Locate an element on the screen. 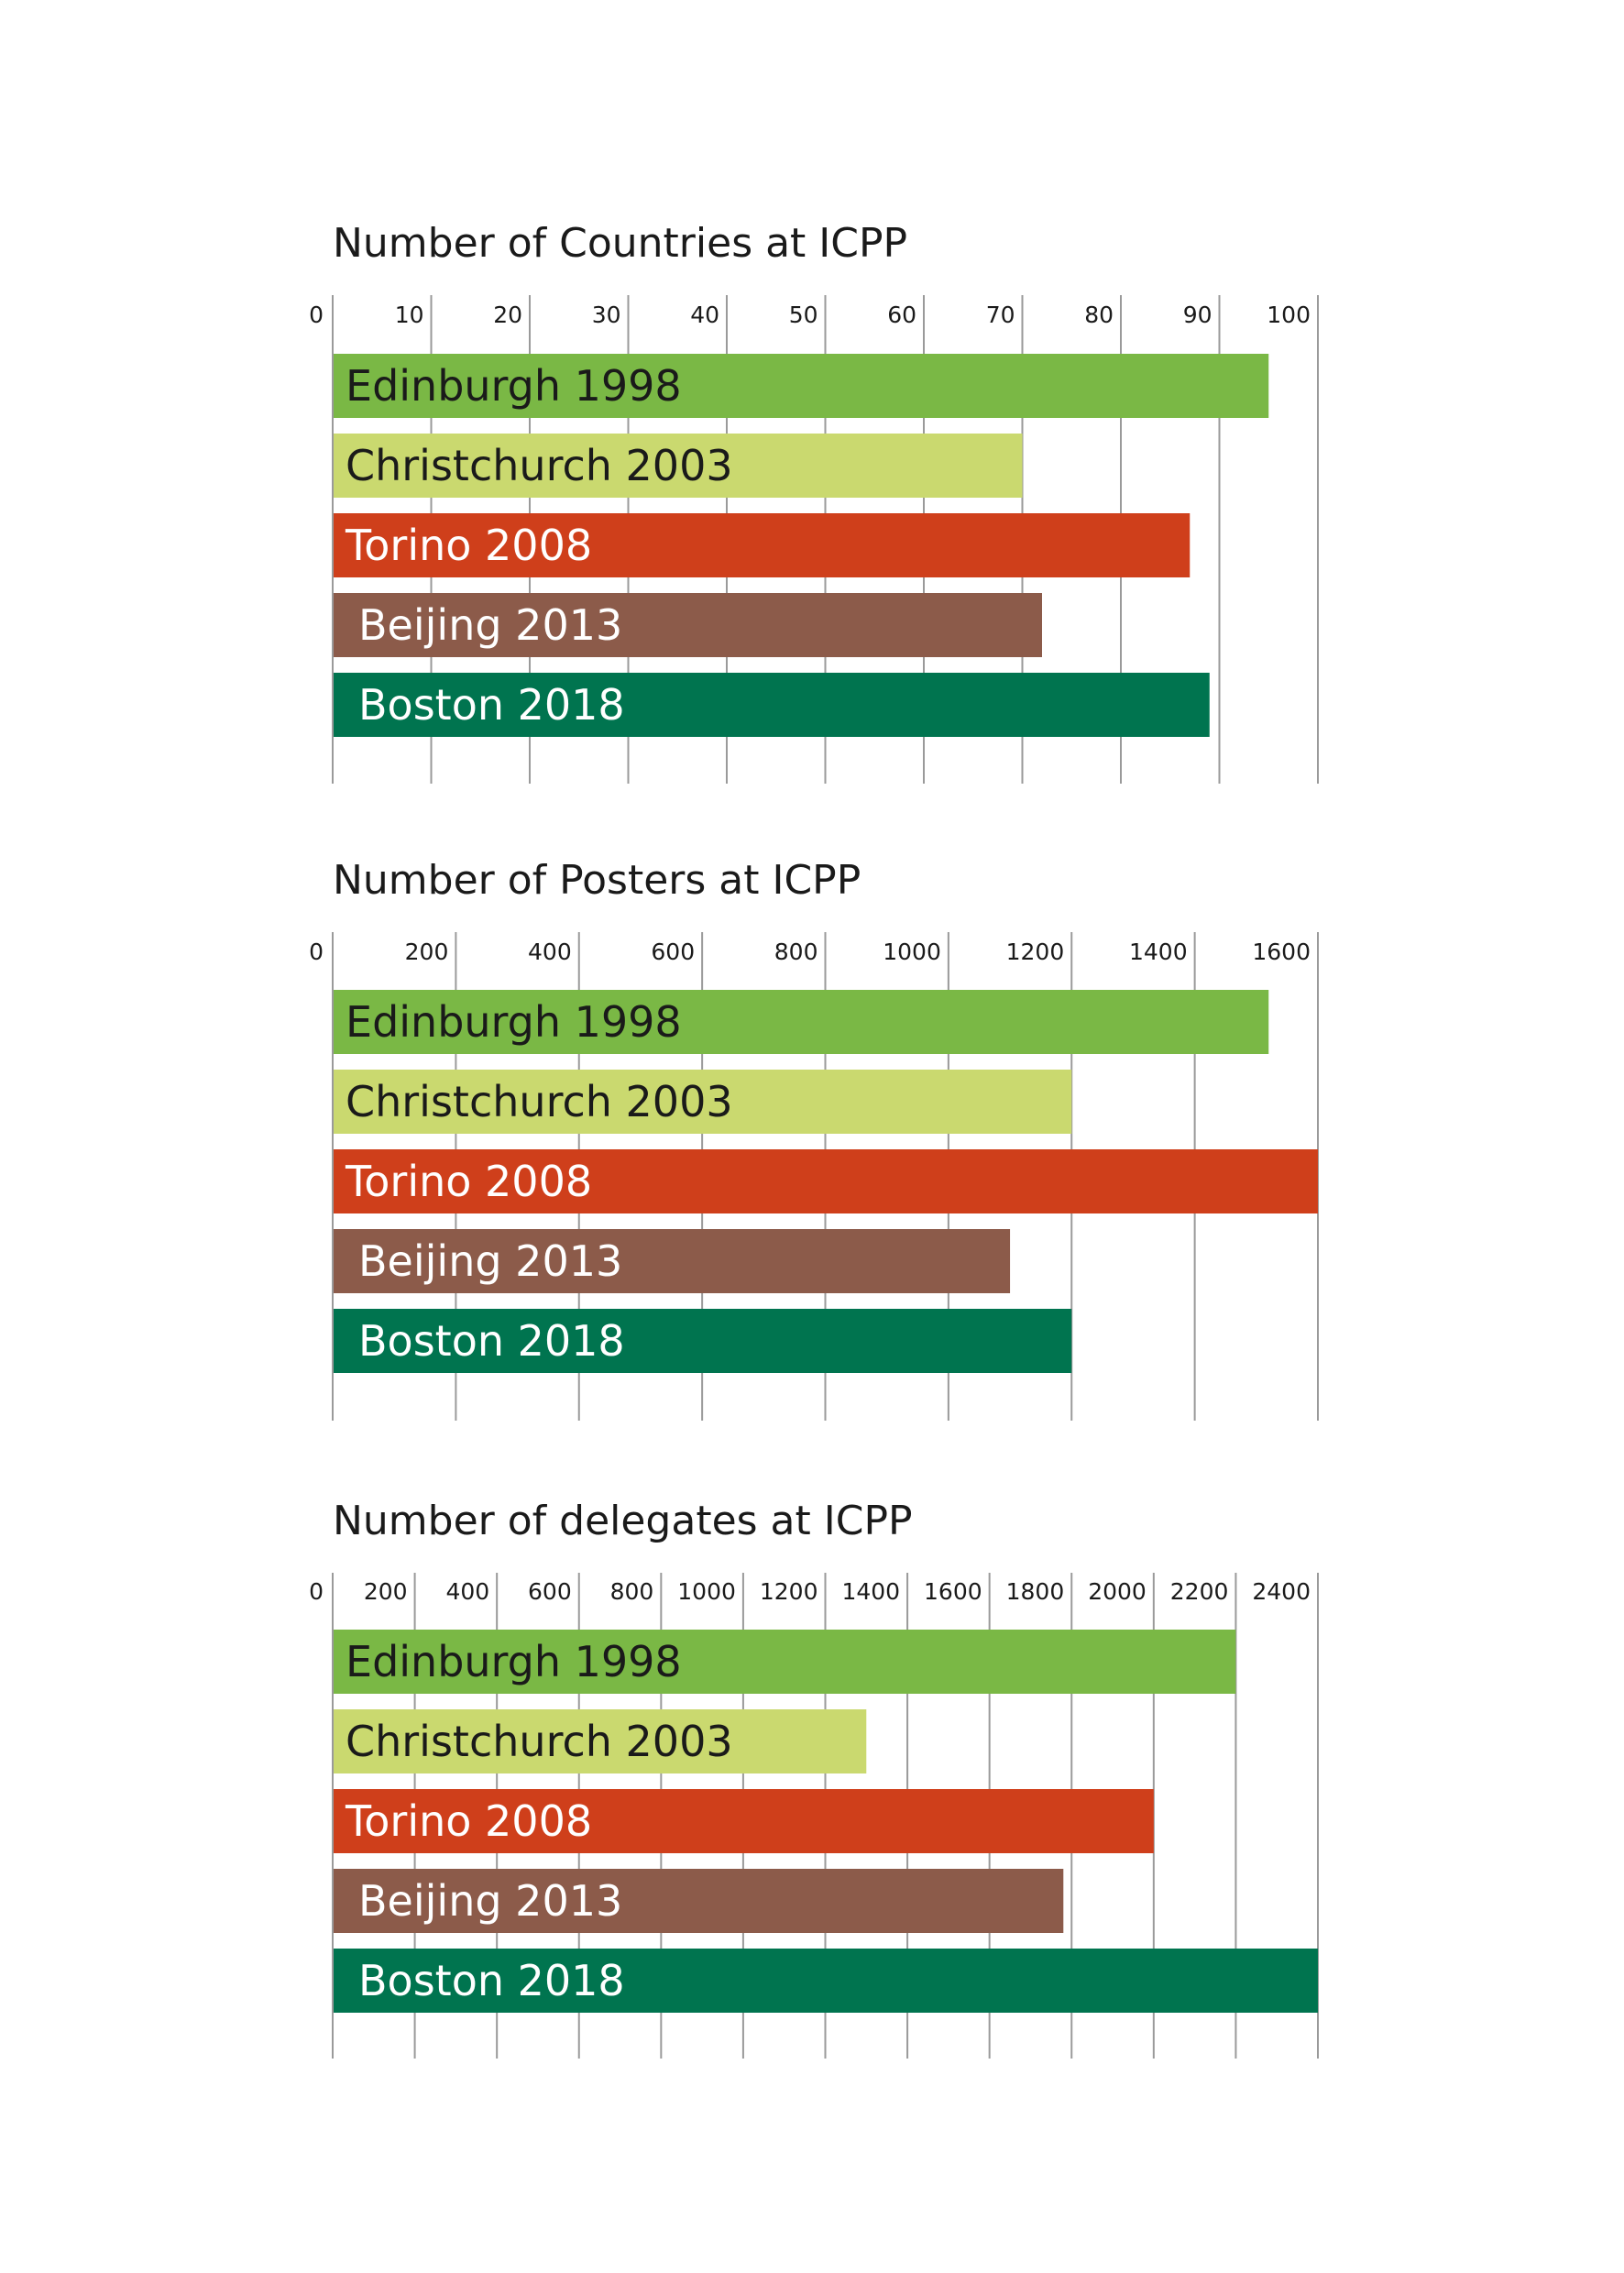 Image resolution: width=1624 pixels, height=2273 pixels. tick-label: 20 is located at coordinates (507, 315).